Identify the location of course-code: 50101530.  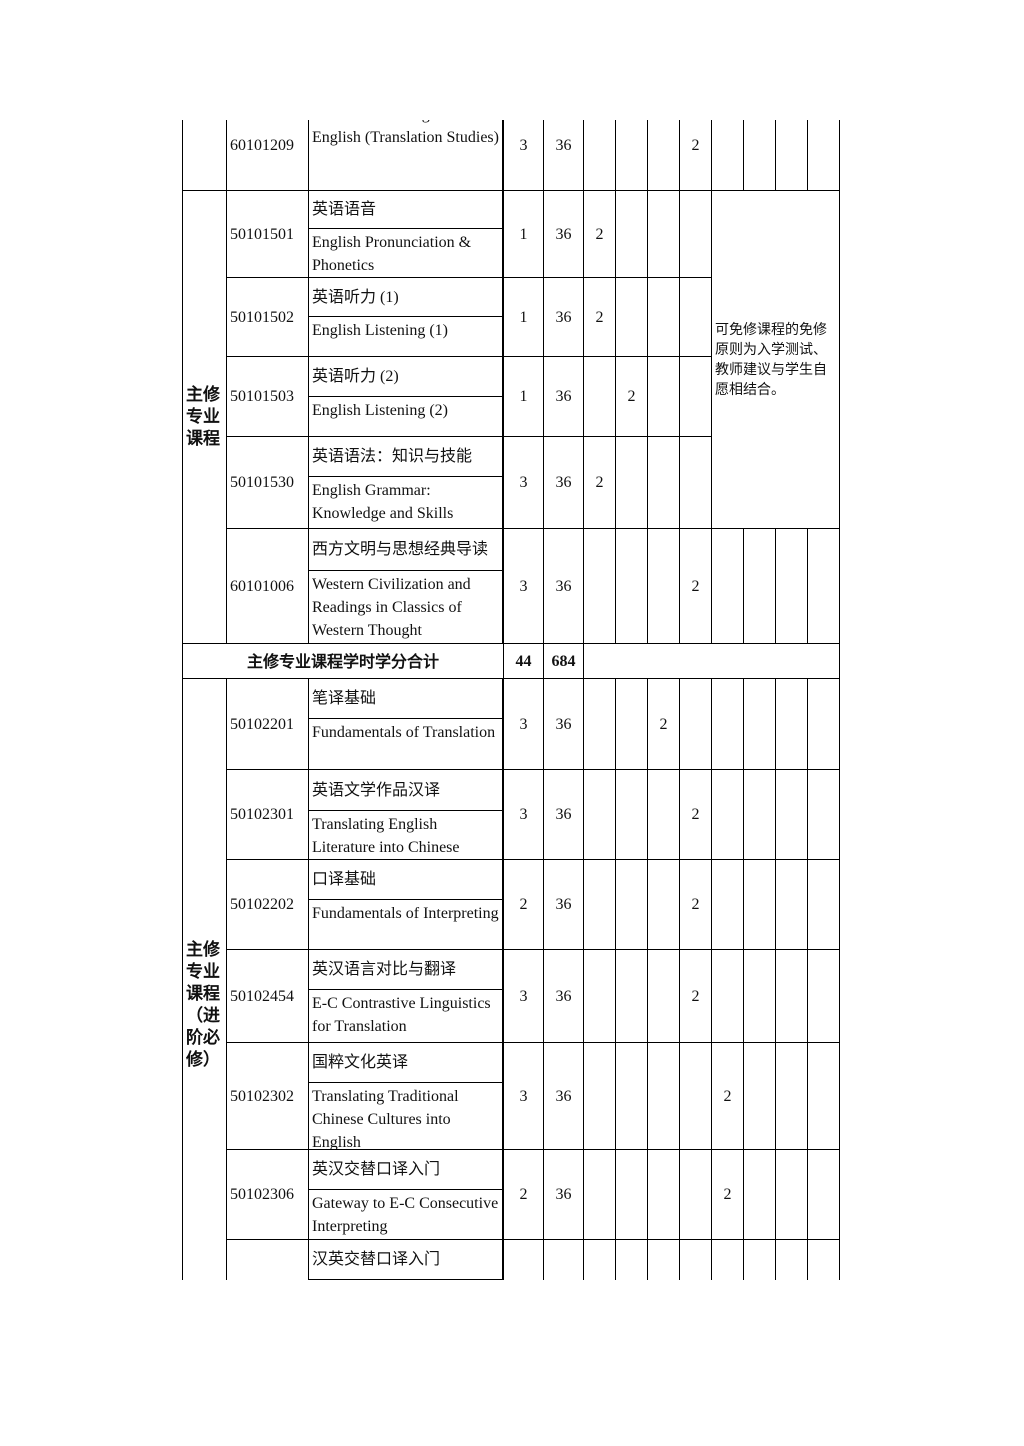
(267, 482).